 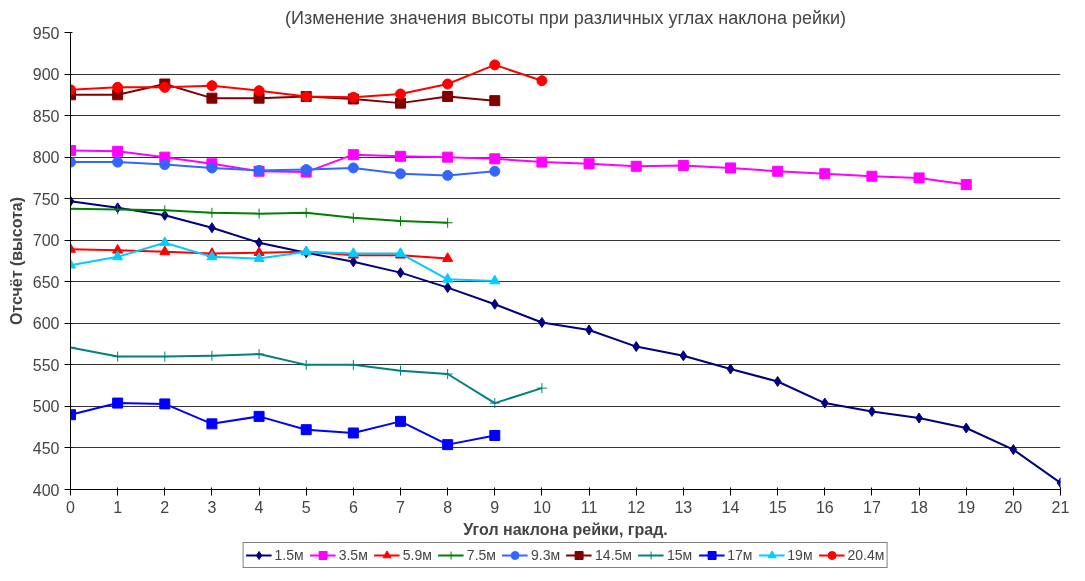 I want to click on legend-label: 3.5м, so click(x=353, y=555).